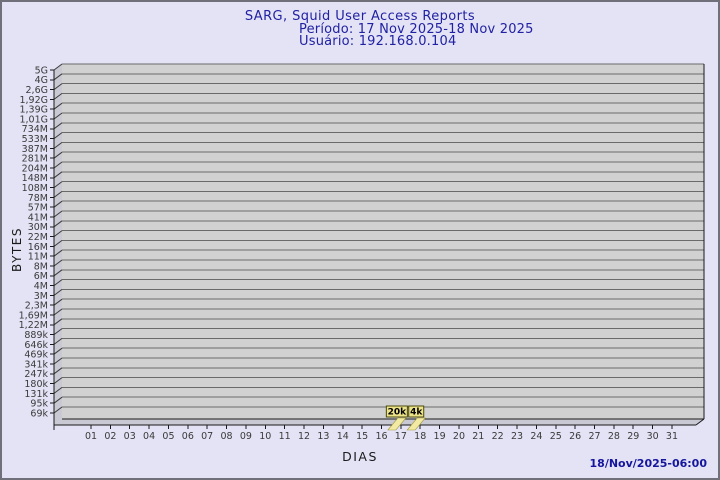  I want to click on y-tick-label: 341k, so click(36, 364).